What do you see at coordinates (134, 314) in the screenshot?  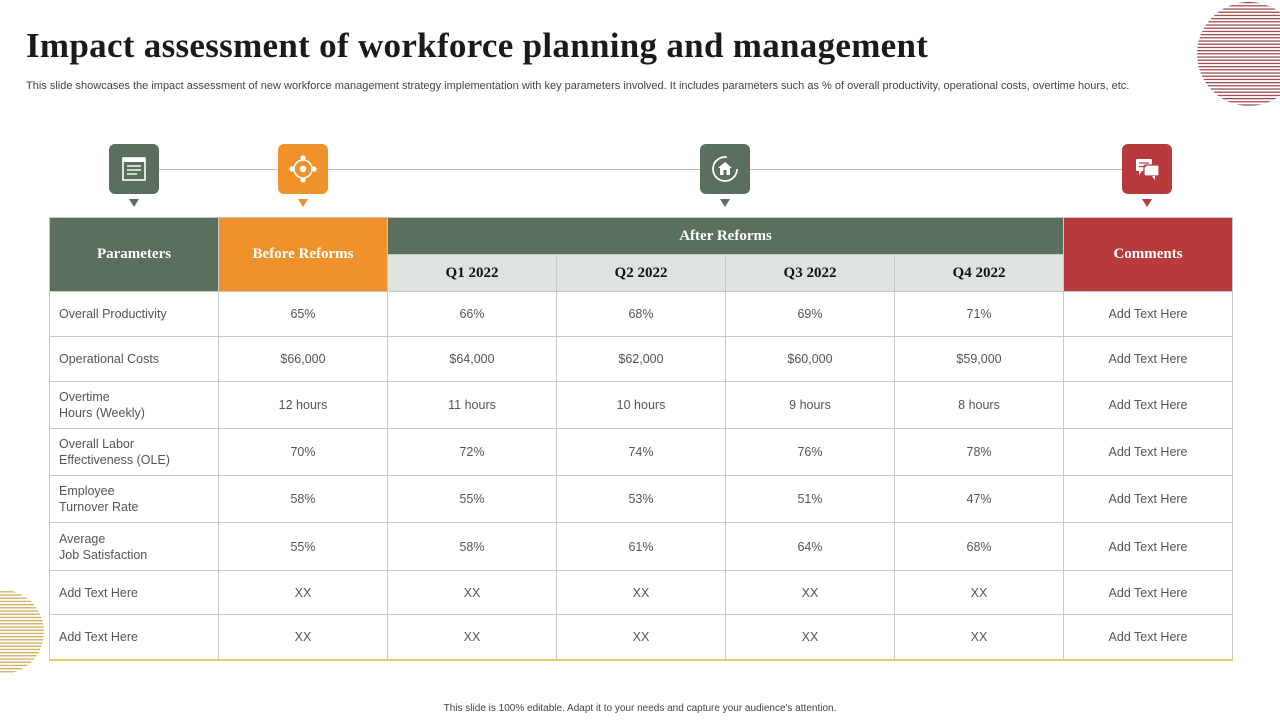 I see `cell-parameter: Overall Productivity` at bounding box center [134, 314].